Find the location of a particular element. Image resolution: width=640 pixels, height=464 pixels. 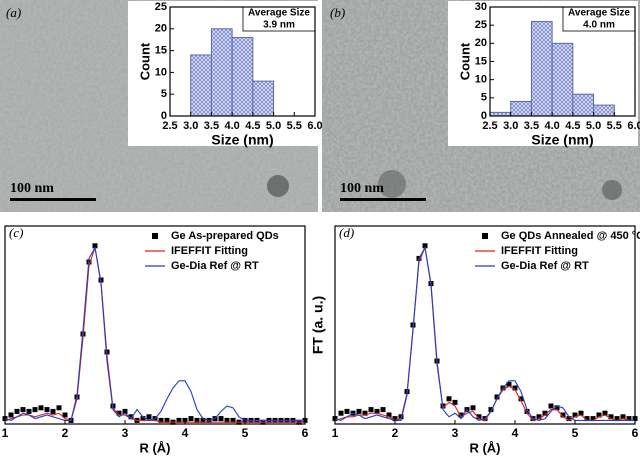

panel-label: (d) is located at coordinates (346, 232).